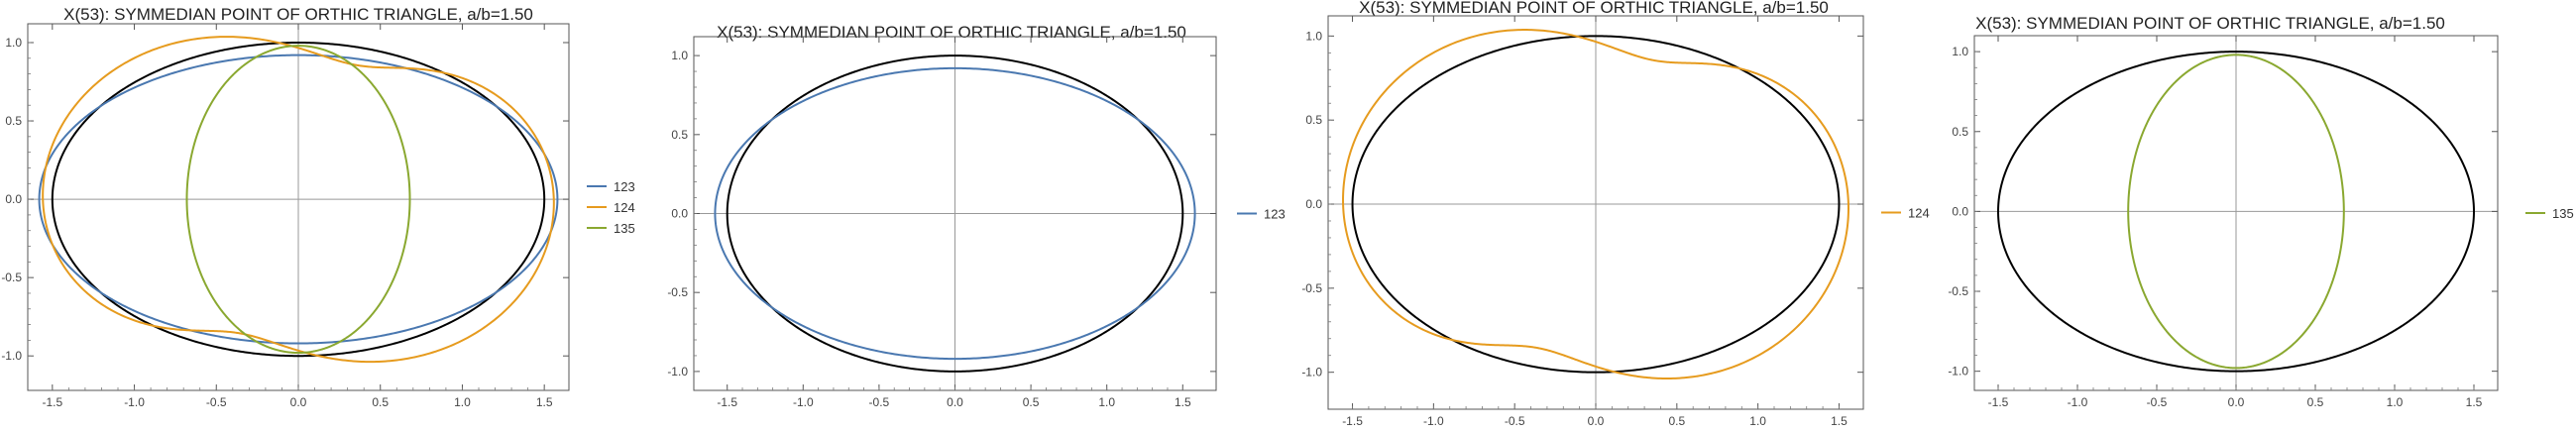 The width and height of the screenshot is (2576, 433). Describe the element at coordinates (2549, 214) in the screenshot. I see `legend: 135` at that location.